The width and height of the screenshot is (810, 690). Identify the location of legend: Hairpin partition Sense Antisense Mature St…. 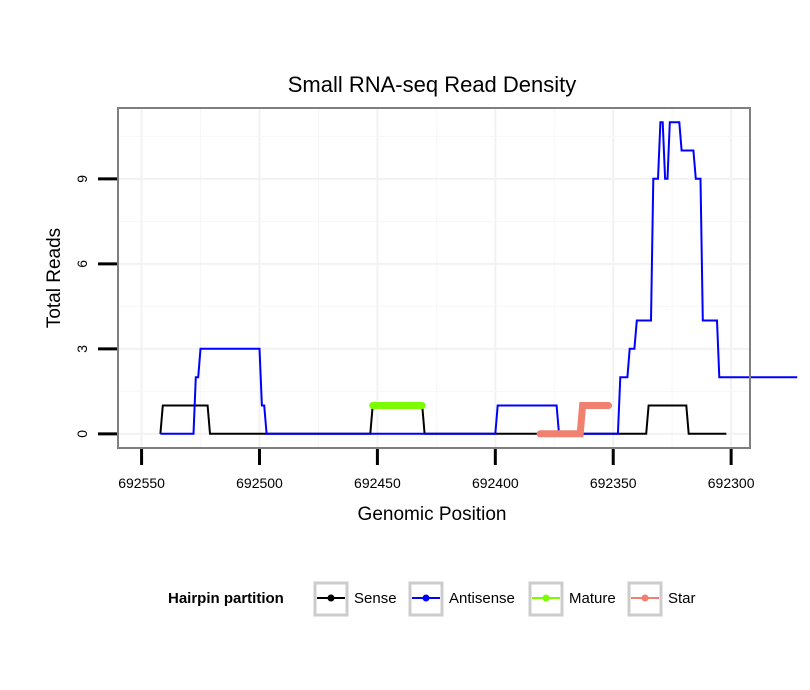
(432, 599).